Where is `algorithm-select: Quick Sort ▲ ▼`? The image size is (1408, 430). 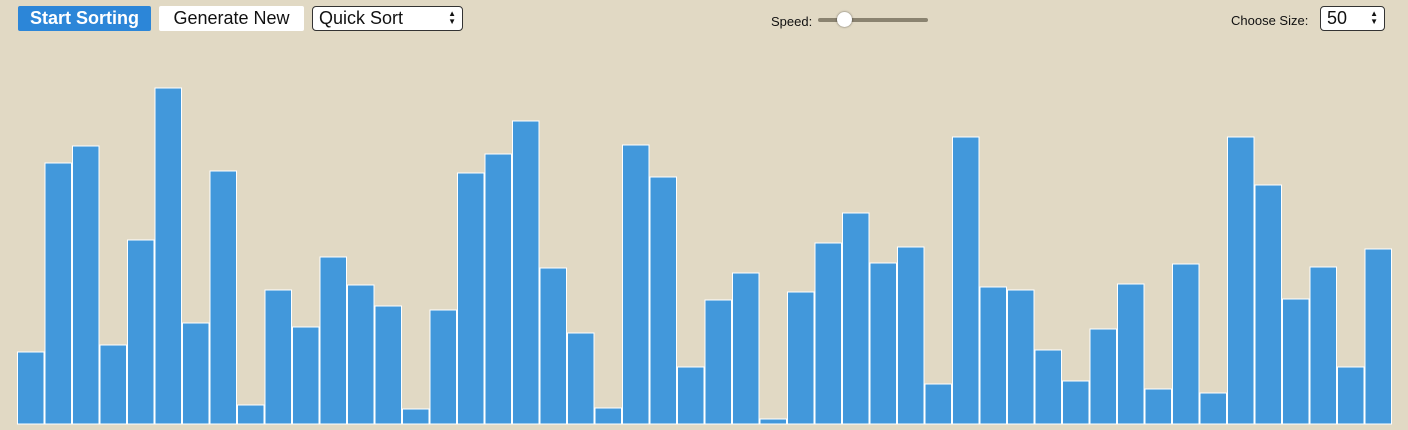 algorithm-select: Quick Sort ▲ ▼ is located at coordinates (387, 18).